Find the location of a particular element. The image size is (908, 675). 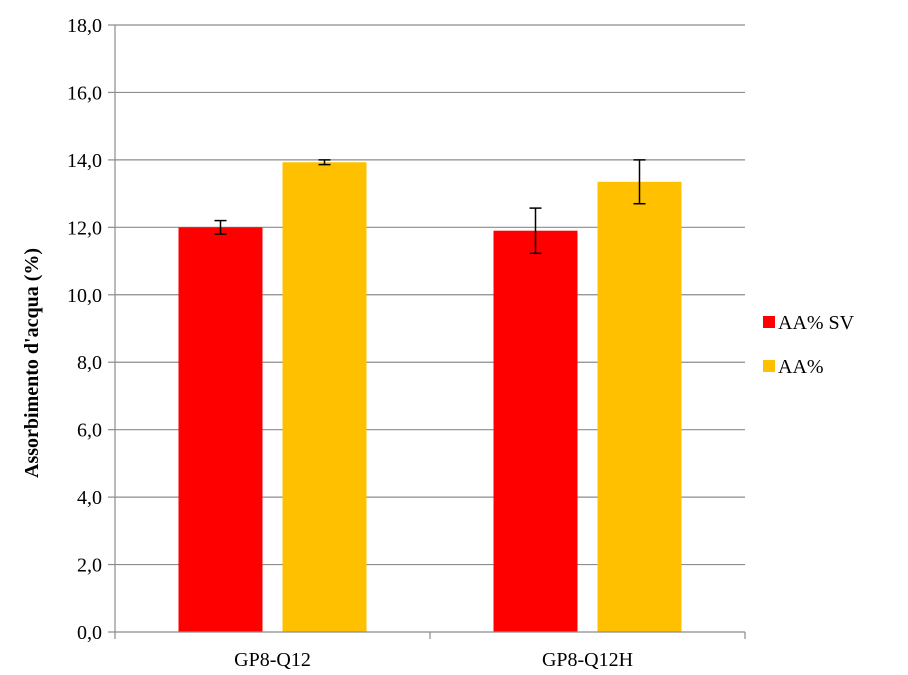

y-tick-label: 4,0 is located at coordinates (89, 498).